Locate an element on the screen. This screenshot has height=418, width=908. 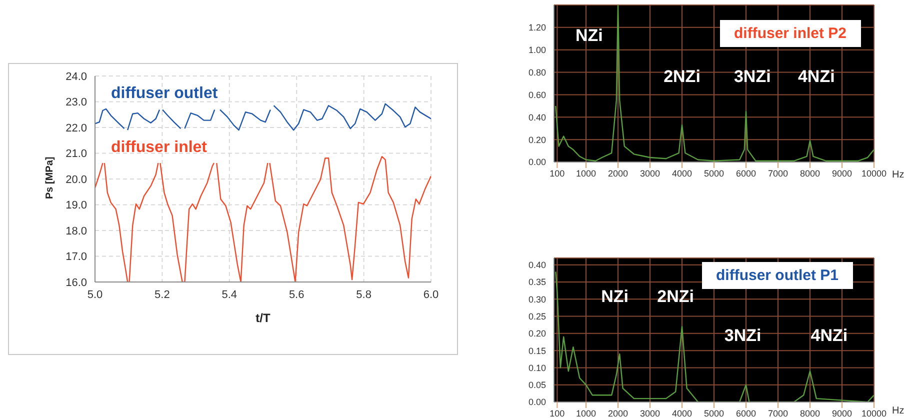
x-tick-label: 5.6 is located at coordinates (296, 294).